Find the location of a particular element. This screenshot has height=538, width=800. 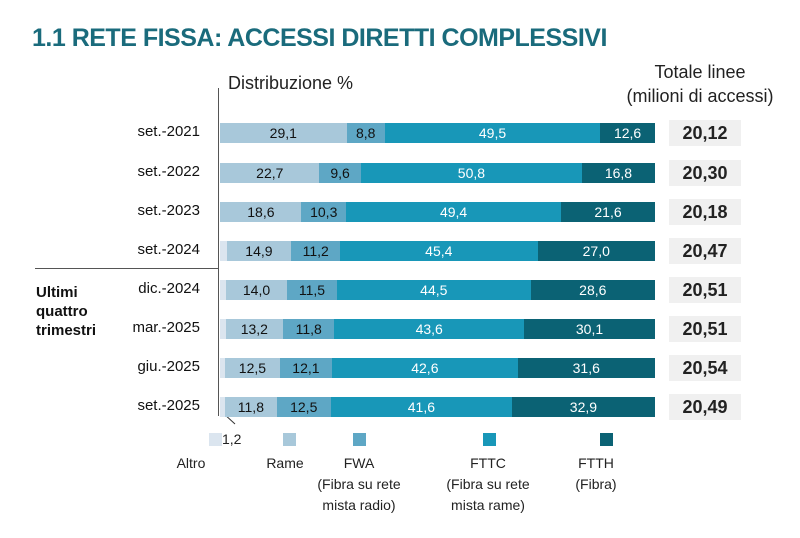

category-label: dic.-2024 is located at coordinates (169, 288).